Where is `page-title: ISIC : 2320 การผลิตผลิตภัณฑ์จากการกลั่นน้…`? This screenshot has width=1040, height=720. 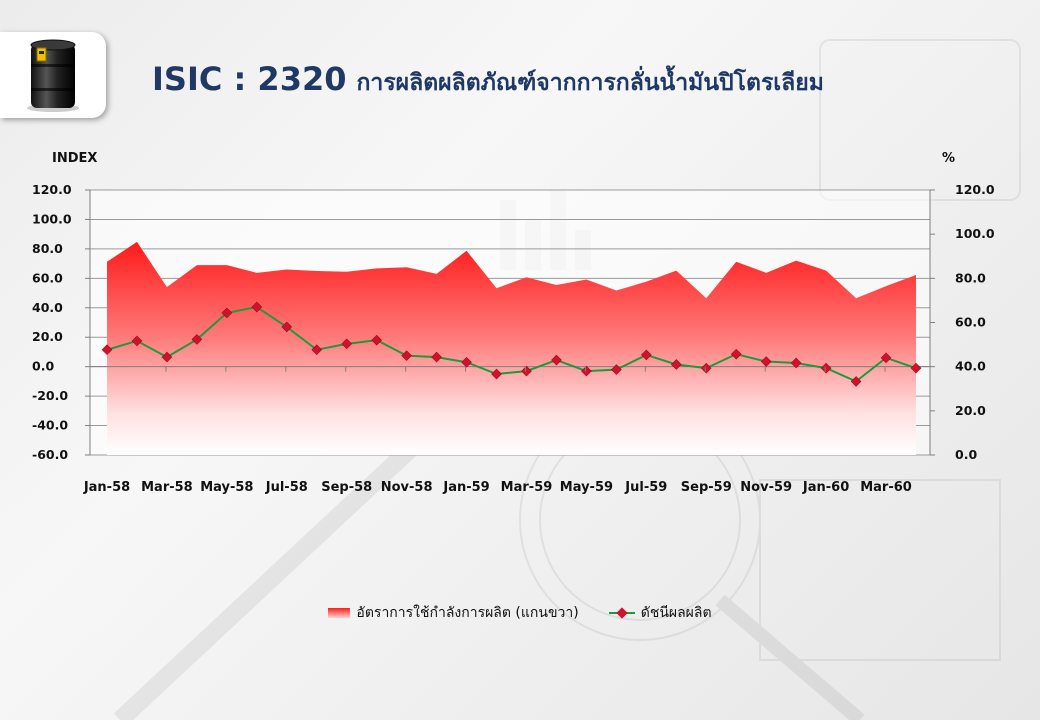 page-title: ISIC : 2320 การผลิตผลิตภัณฑ์จากการกลั่นน้… is located at coordinates (488, 80).